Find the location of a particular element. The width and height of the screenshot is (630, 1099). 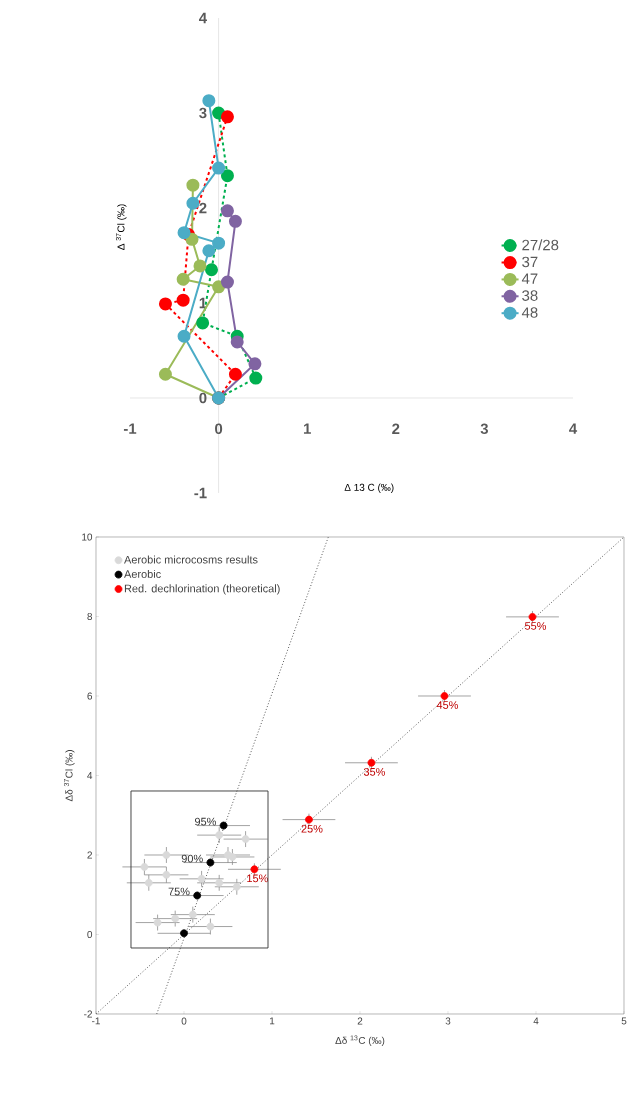

annotation: 35% is located at coordinates (374, 771).